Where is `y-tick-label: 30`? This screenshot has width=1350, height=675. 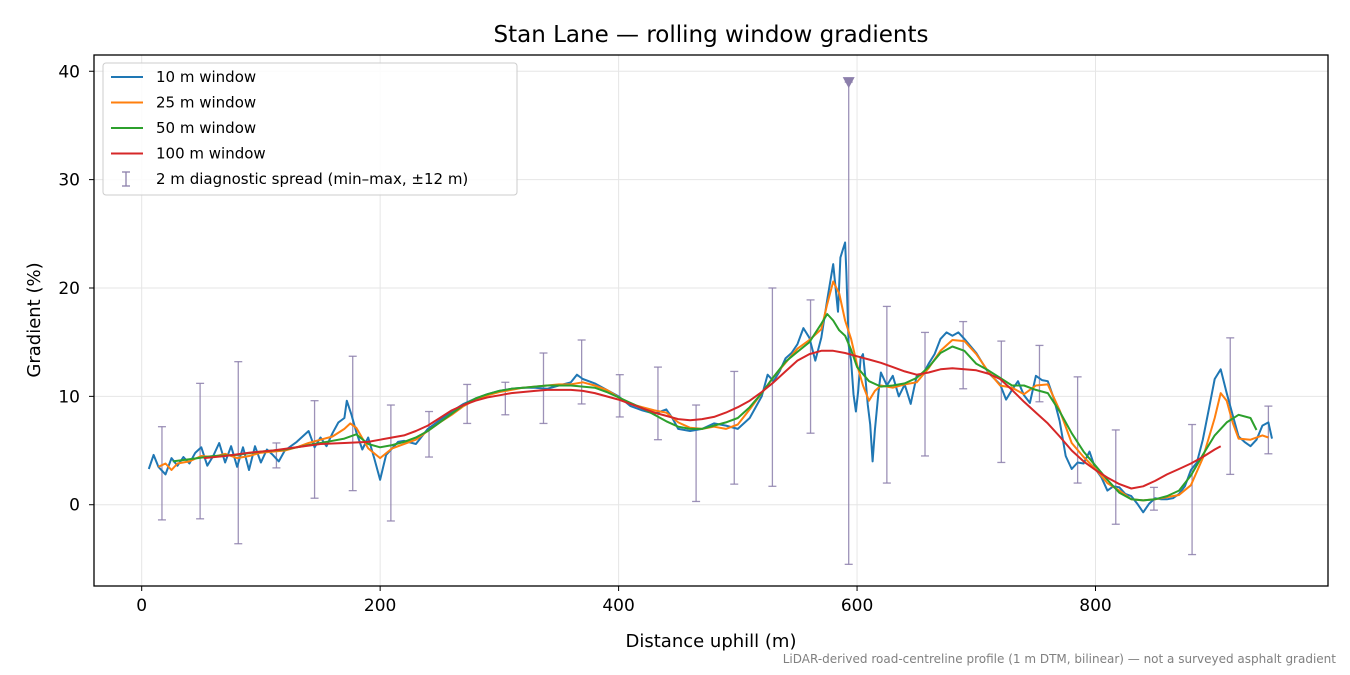 y-tick-label: 30 is located at coordinates (69, 181).